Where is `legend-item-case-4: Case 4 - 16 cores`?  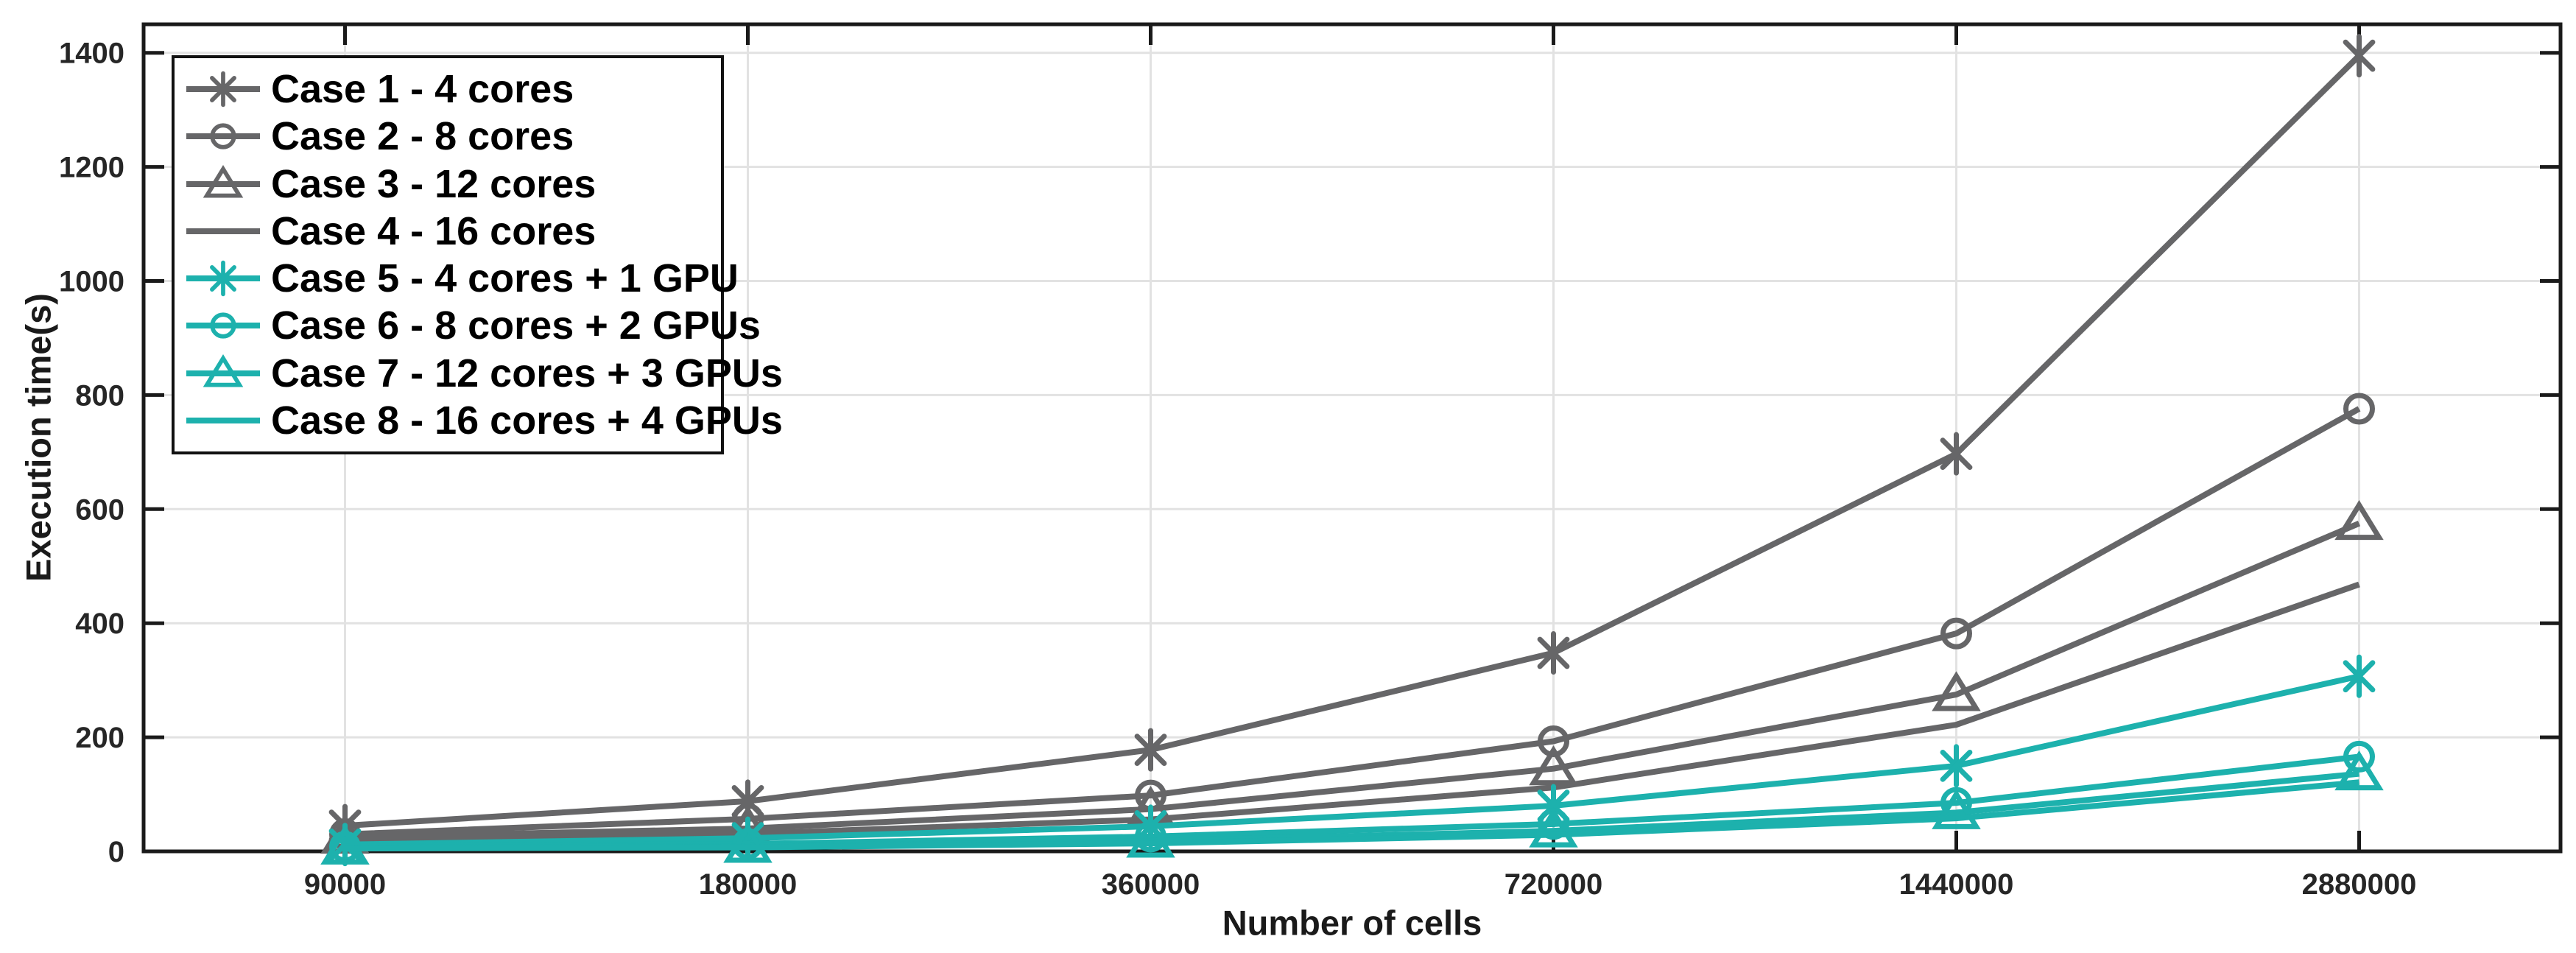
legend-item-case-4: Case 4 - 16 cores is located at coordinates (453, 231).